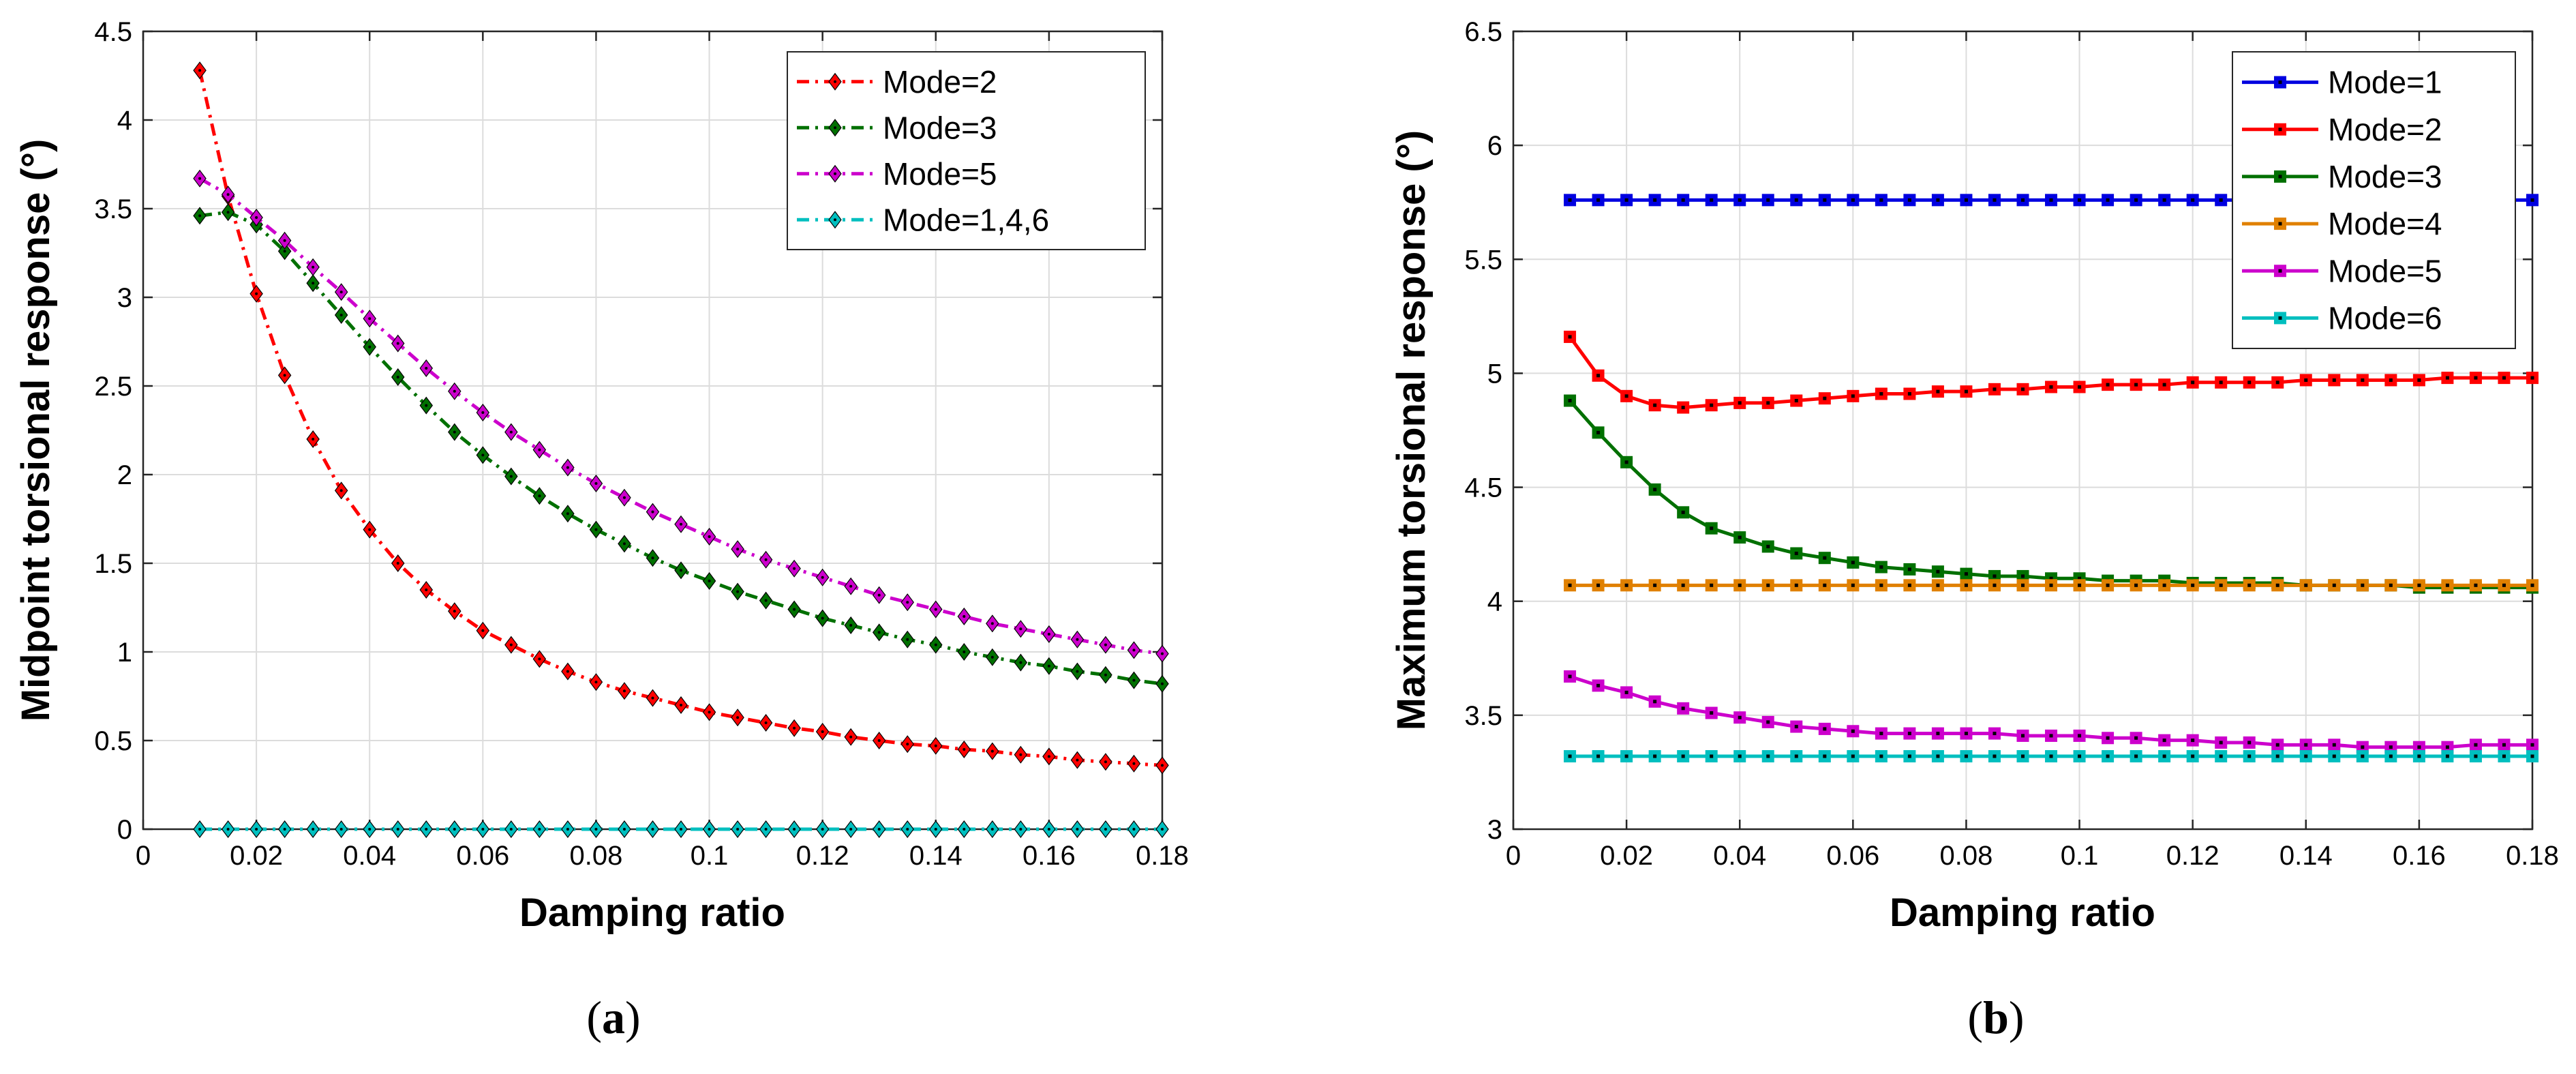  What do you see at coordinates (2342, 82) in the screenshot?
I see `p1-legend-item: Mode=1` at bounding box center [2342, 82].